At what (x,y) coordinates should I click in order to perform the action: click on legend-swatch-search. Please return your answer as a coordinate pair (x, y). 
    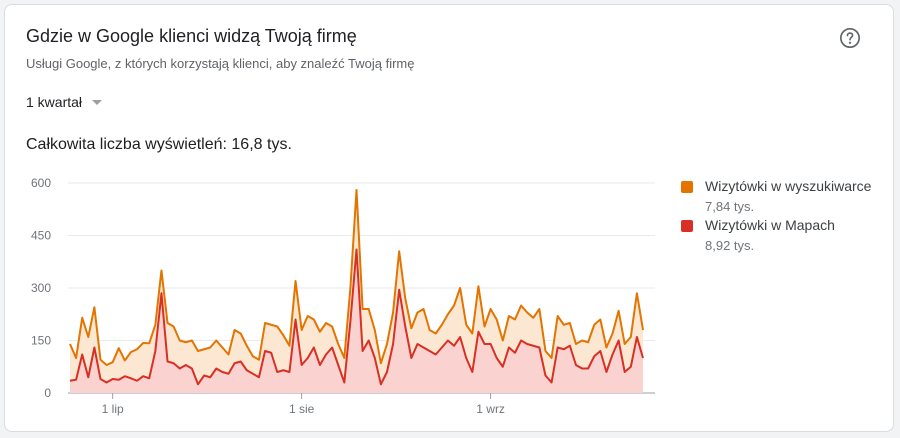
    Looking at the image, I should click on (687, 187).